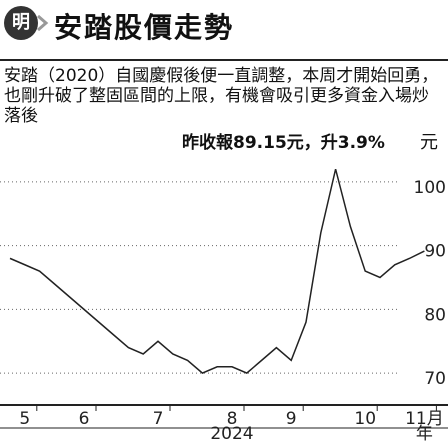 This screenshot has height=442, width=448. I want to click on x-group-label: 年, so click(424, 433).